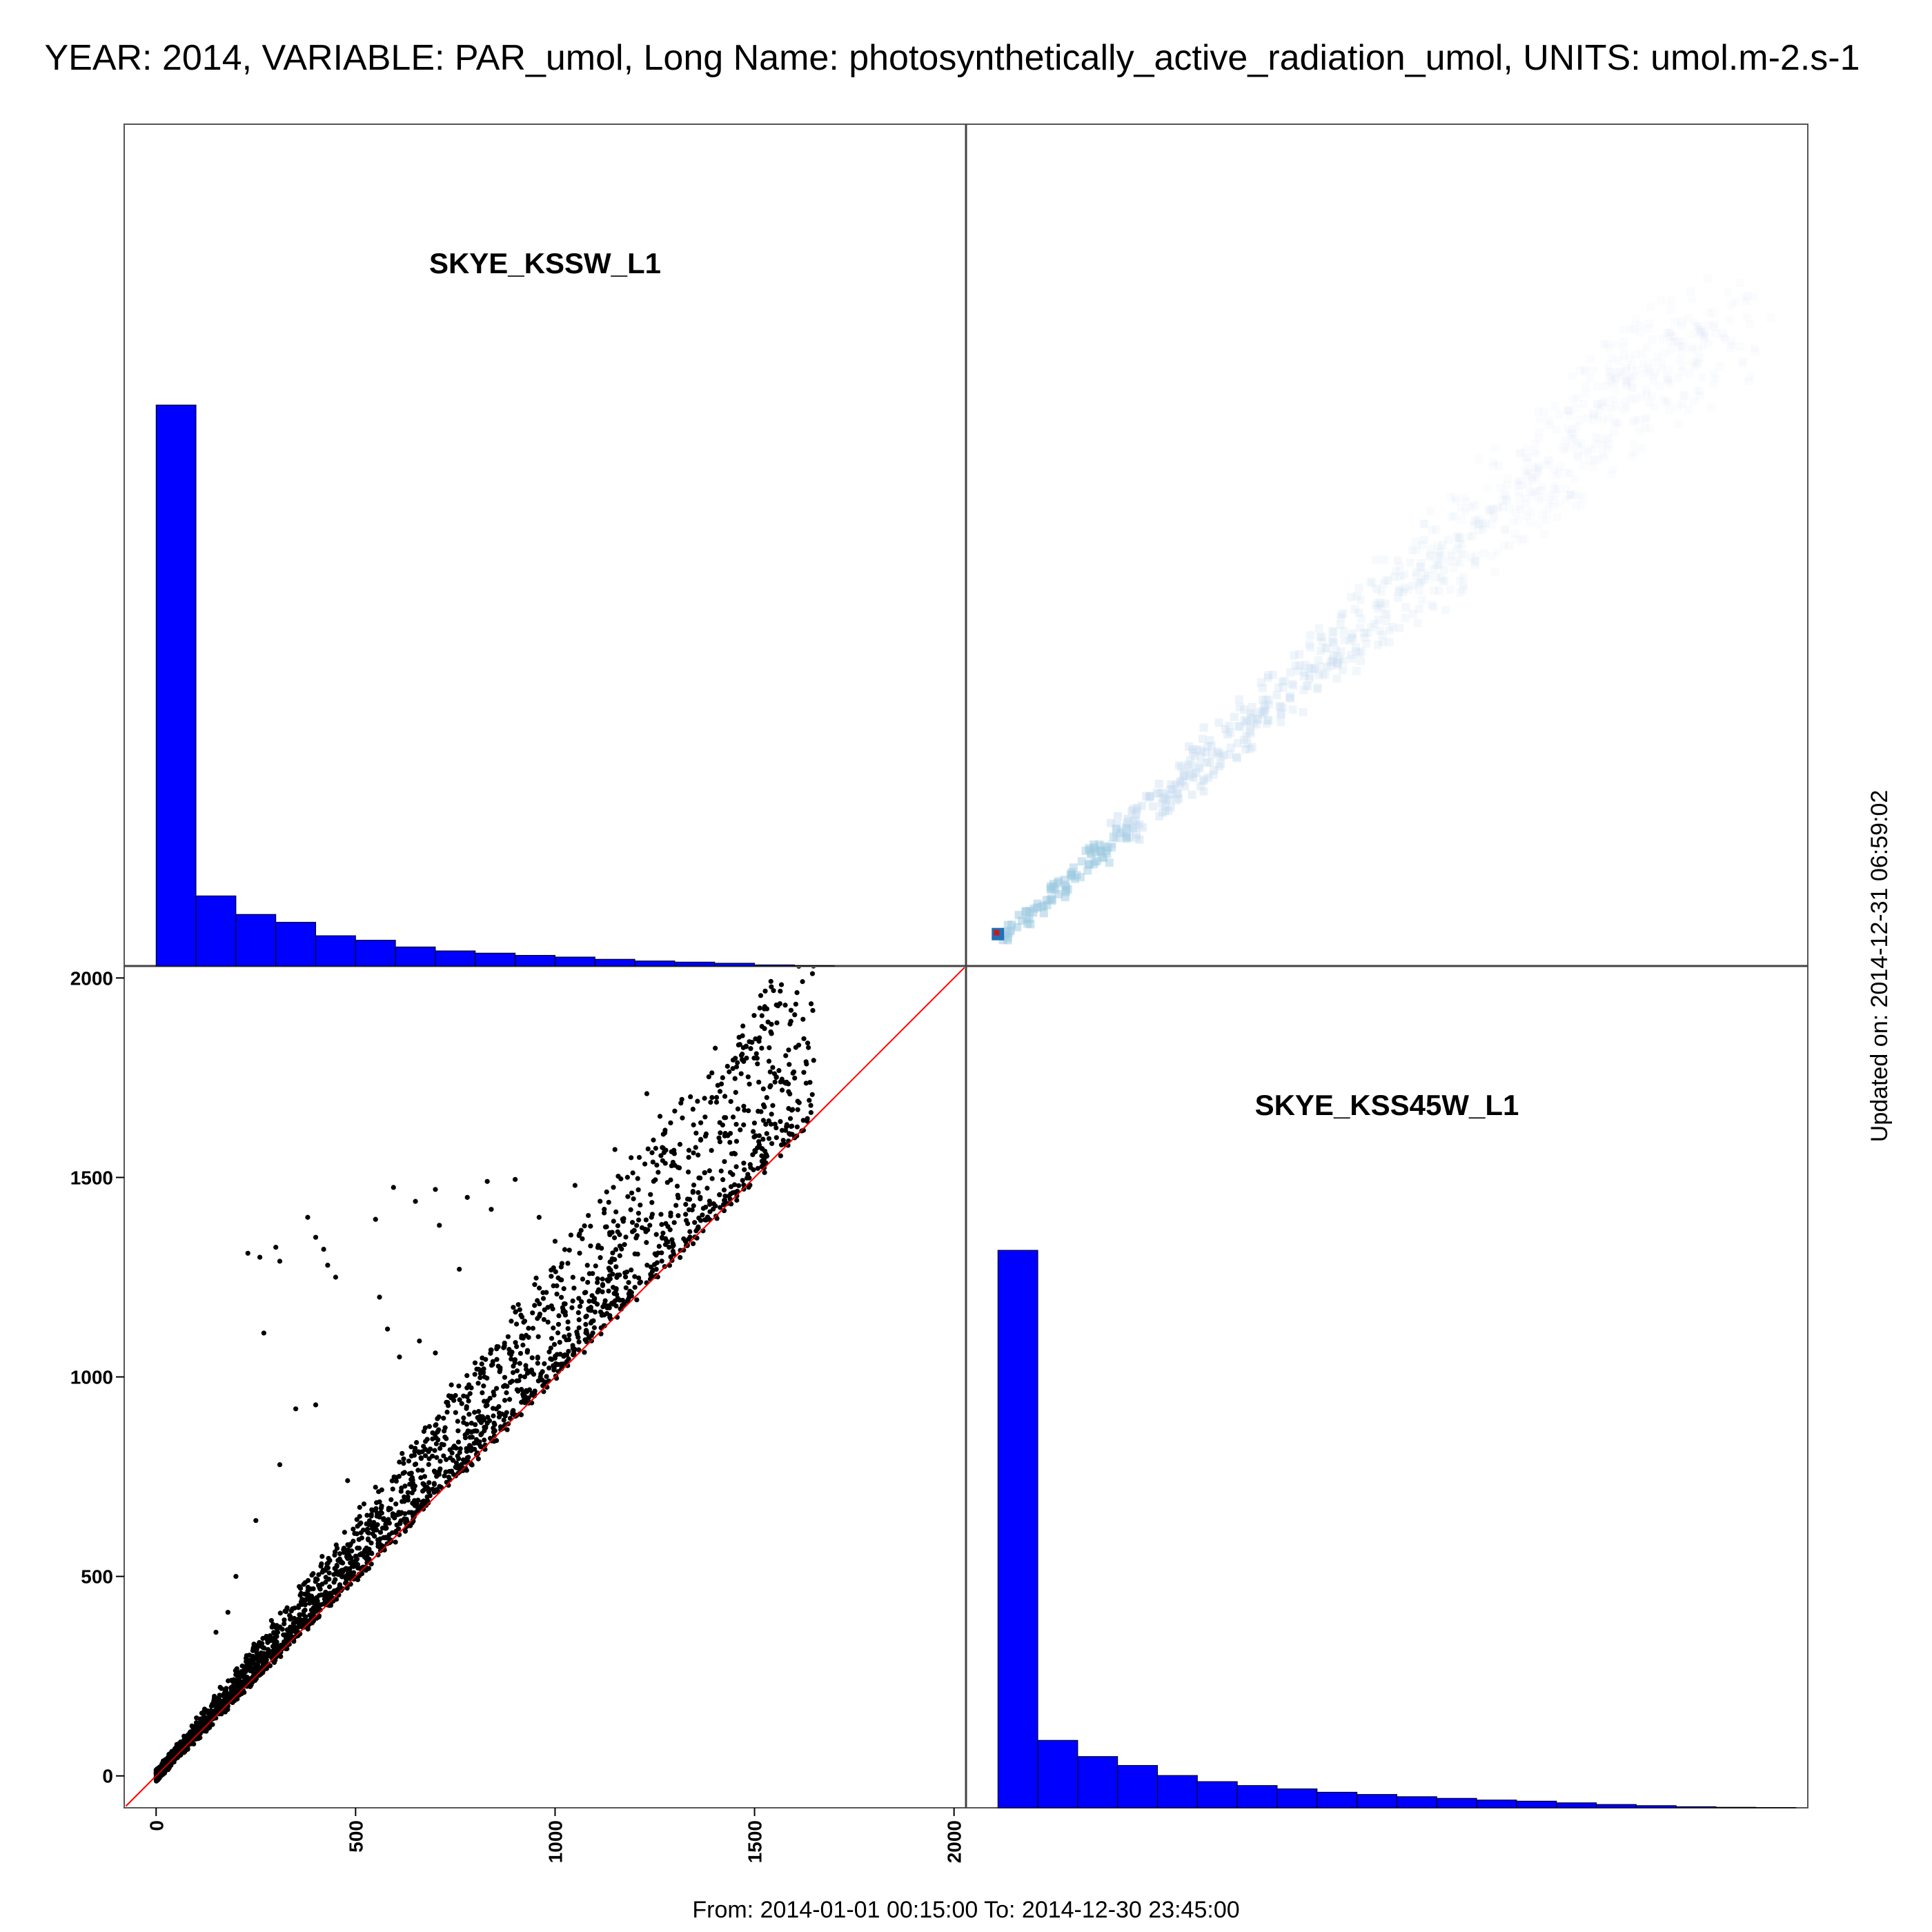 The image size is (1932, 1932). Describe the element at coordinates (480, 1451) in the screenshot. I see `identity-line-overlay` at that location.